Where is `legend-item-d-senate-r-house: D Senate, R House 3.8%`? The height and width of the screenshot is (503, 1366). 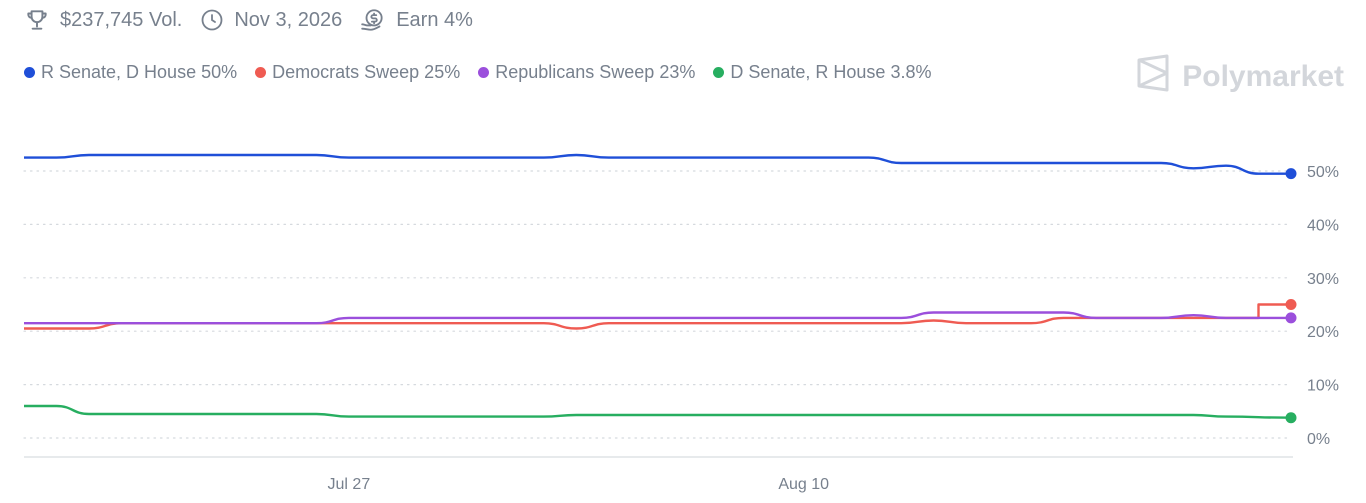 legend-item-d-senate-r-house: D Senate, R House 3.8% is located at coordinates (822, 72).